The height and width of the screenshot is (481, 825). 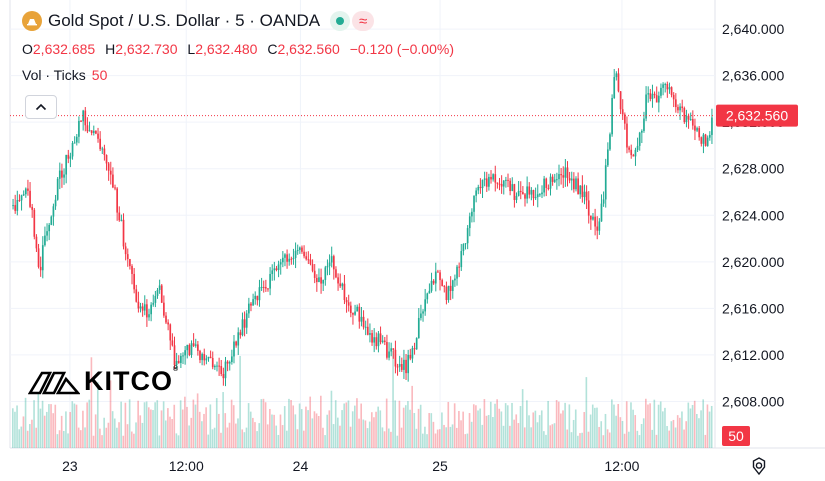 I want to click on open-dot-icon, so click(x=340, y=21).